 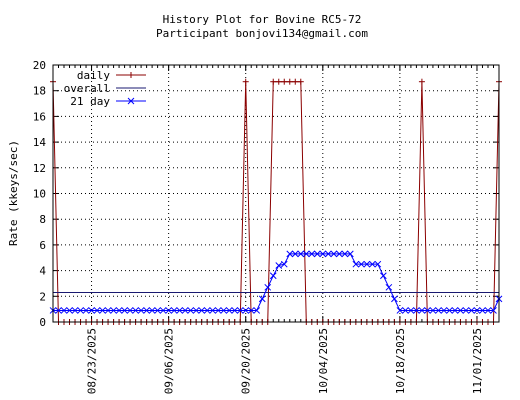 I want to click on y-tick-label: 6, so click(x=42, y=245).